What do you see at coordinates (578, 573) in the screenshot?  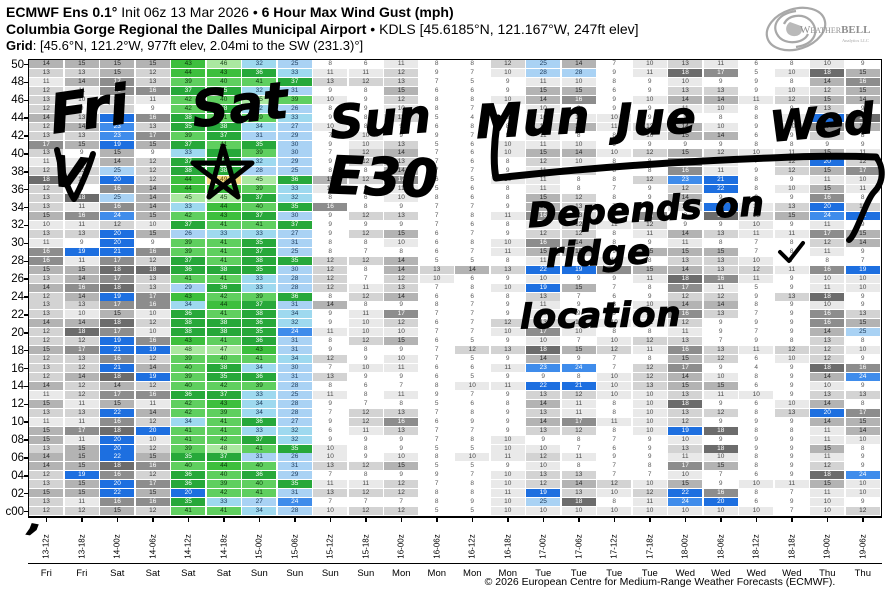 I see `x-axis-day-label: Tue` at bounding box center [578, 573].